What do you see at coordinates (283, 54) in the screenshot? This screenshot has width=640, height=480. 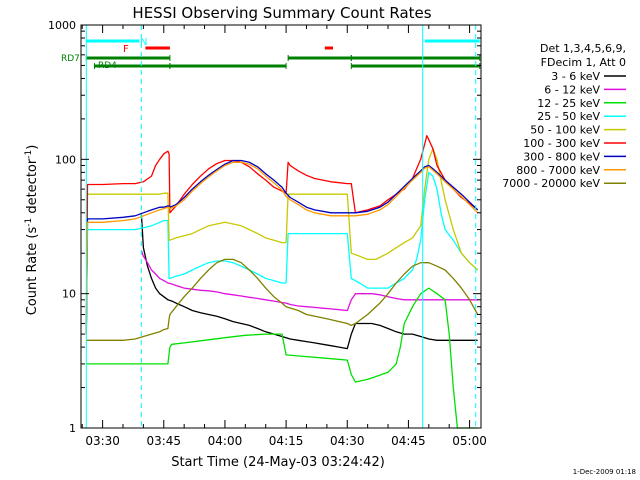 I see `flag-bars` at bounding box center [283, 54].